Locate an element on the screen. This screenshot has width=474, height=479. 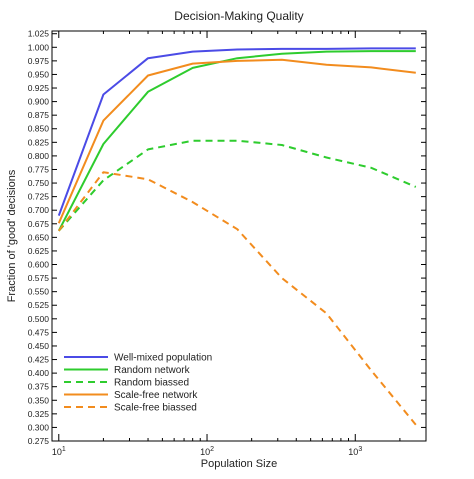
y-tick-label: 0.575 is located at coordinates (39, 278).